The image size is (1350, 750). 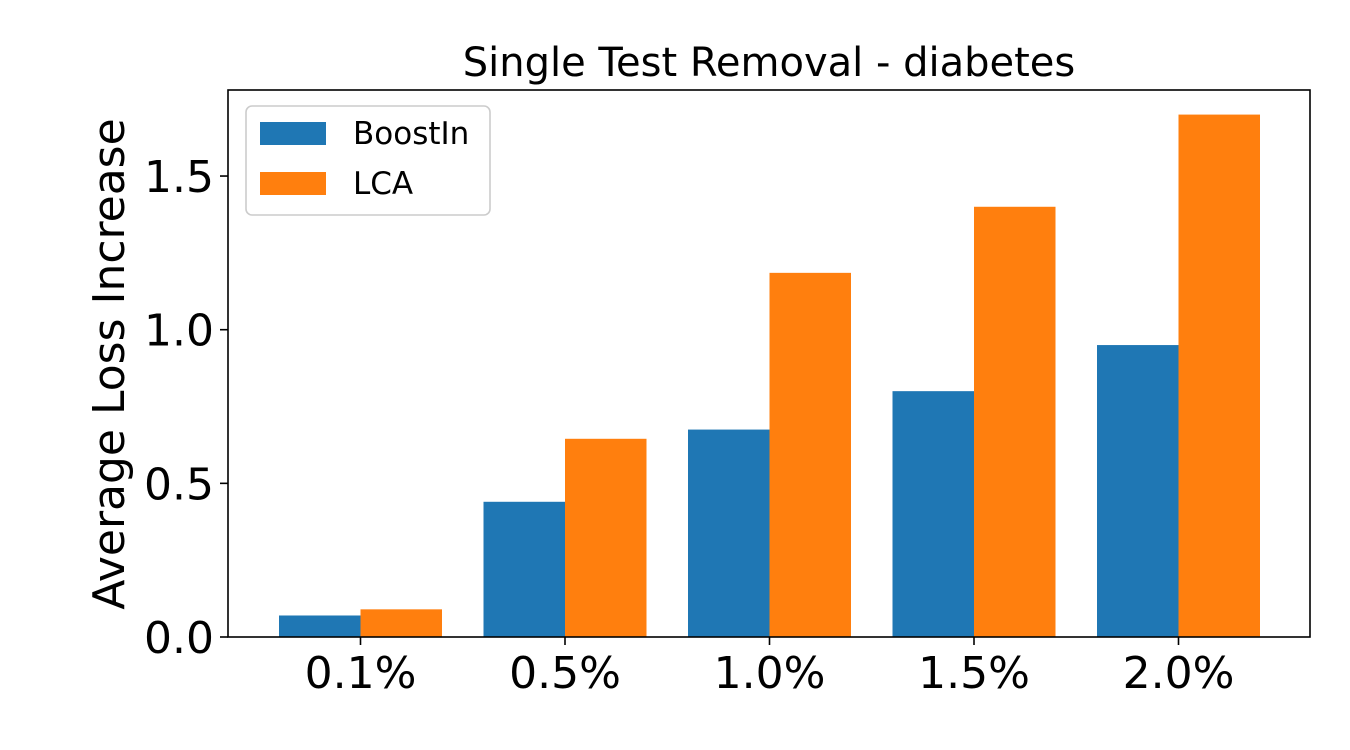 I want to click on x-tick-label: 0.5%, so click(x=565, y=673).